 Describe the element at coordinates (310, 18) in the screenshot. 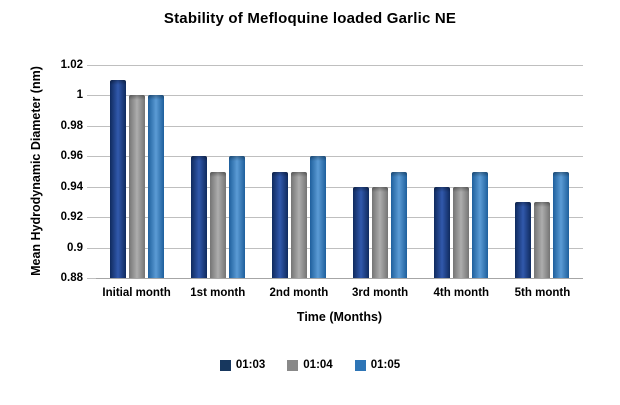

I see `chart-title: Stability of Mefloquine loaded Garlic NE` at that location.